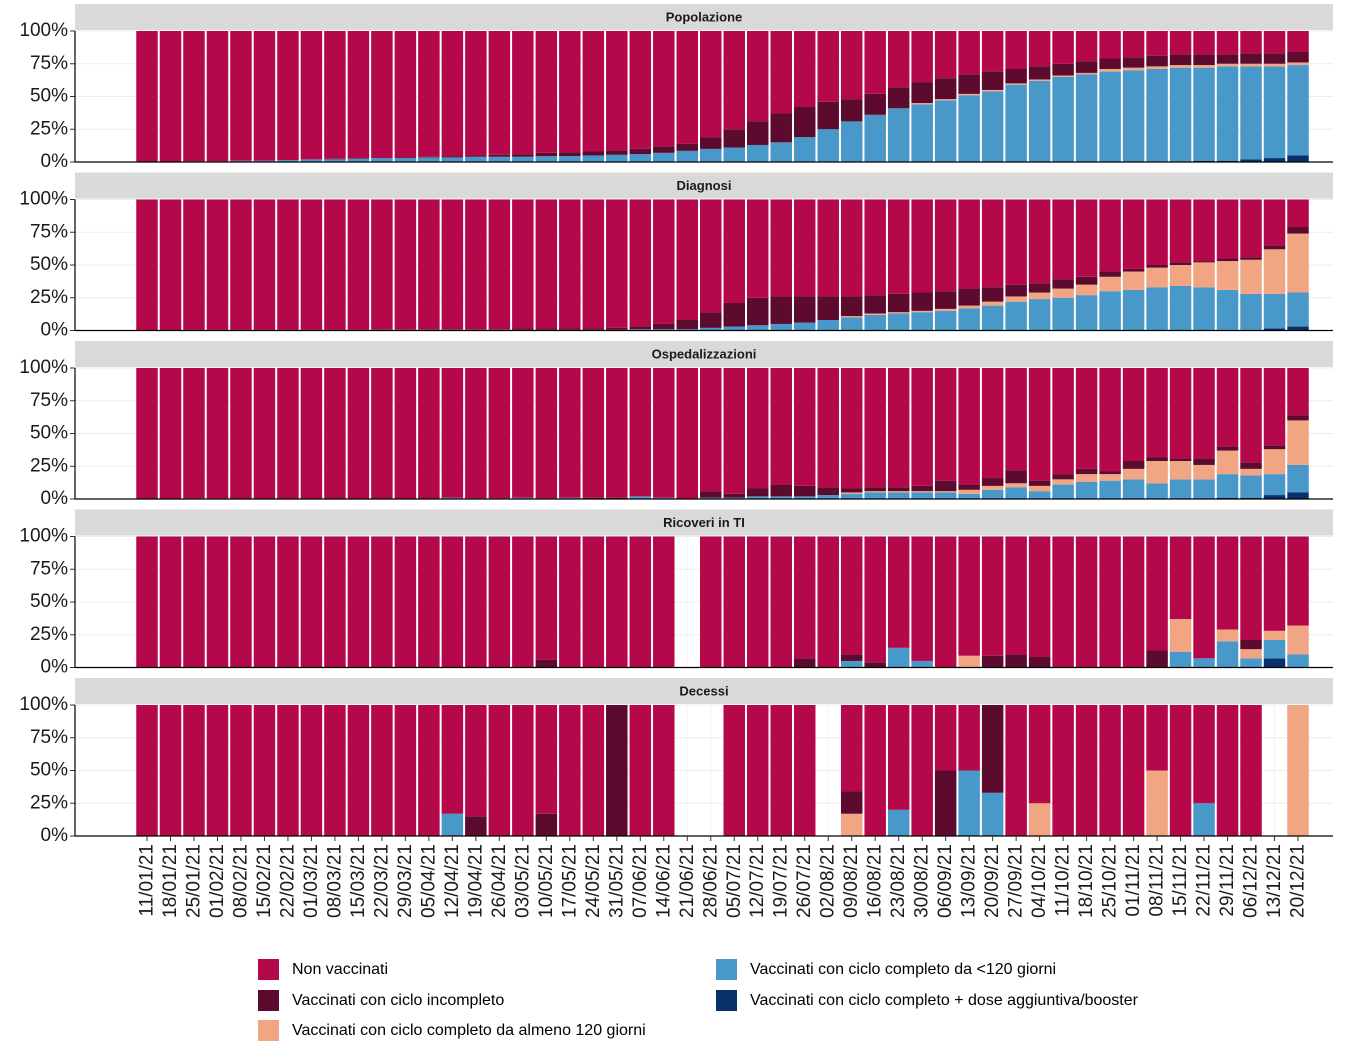  I want to click on y-tick-label: 25%, so click(49, 634).